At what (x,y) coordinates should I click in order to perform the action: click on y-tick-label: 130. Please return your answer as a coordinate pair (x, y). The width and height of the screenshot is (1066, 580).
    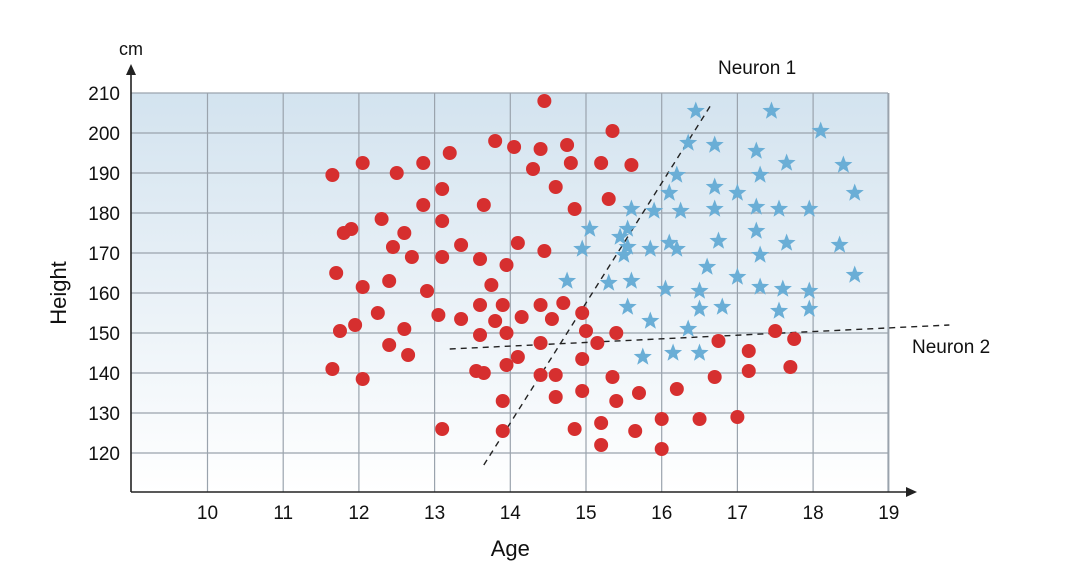
    Looking at the image, I should click on (104, 414).